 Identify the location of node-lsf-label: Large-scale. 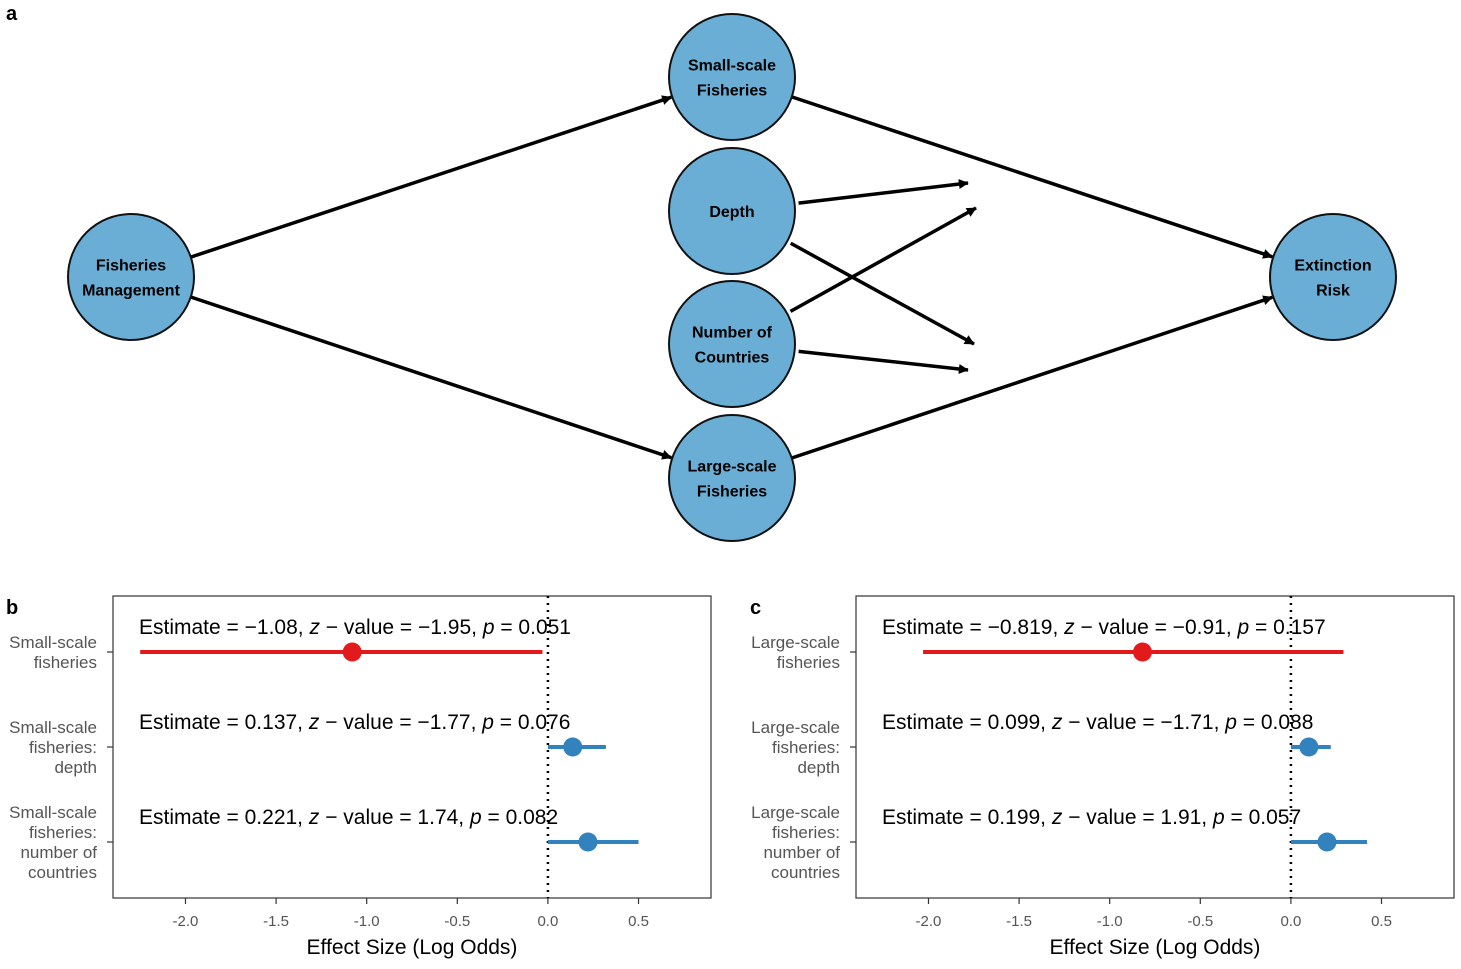
(732, 467).